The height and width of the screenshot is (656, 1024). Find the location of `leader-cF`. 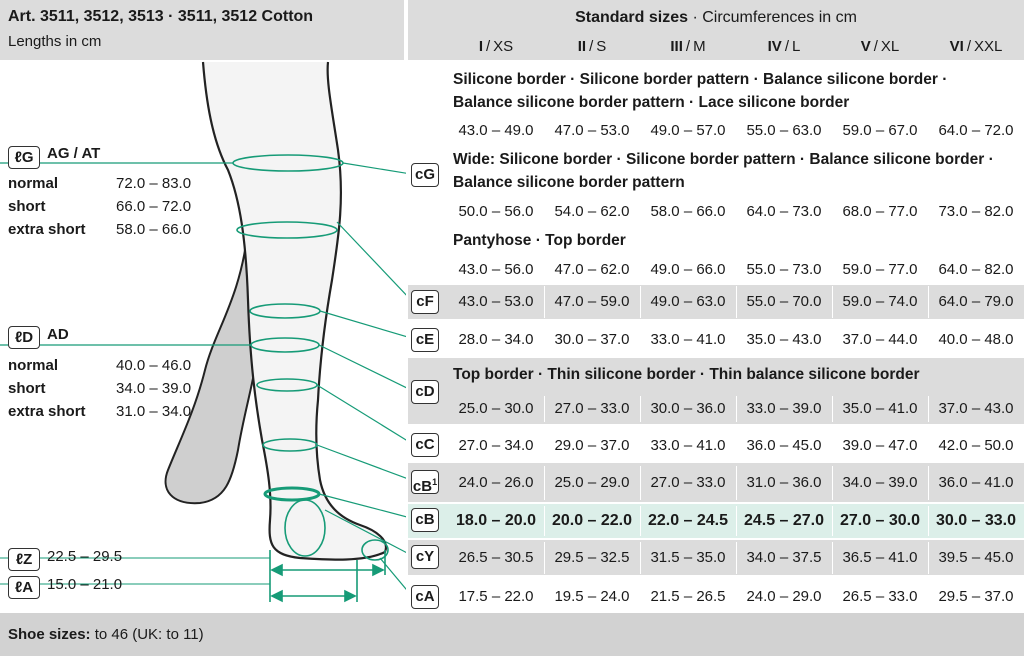

leader-cF is located at coordinates (371, 258).